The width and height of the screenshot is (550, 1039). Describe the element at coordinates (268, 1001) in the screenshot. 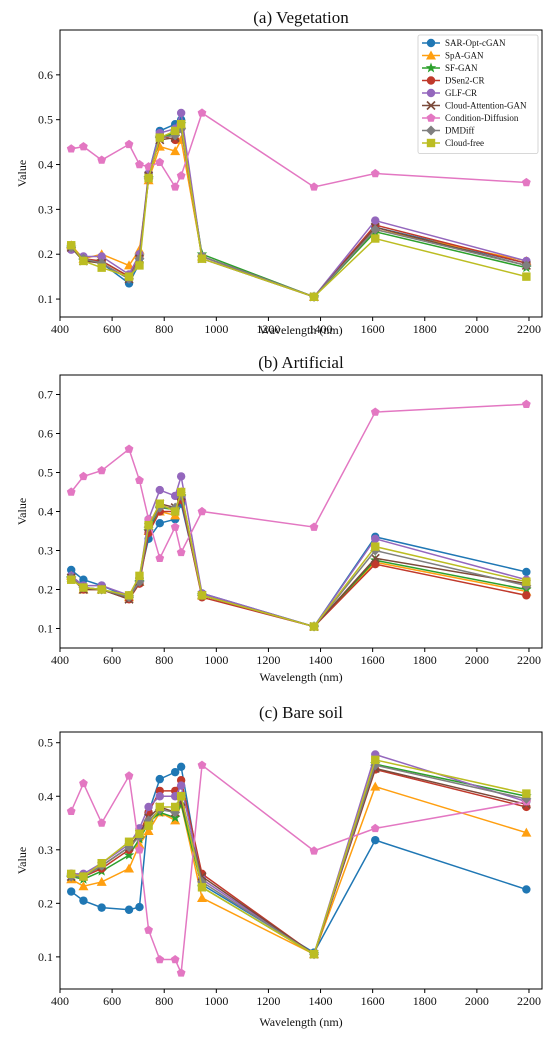

I see `x-tick-label: 1200` at that location.